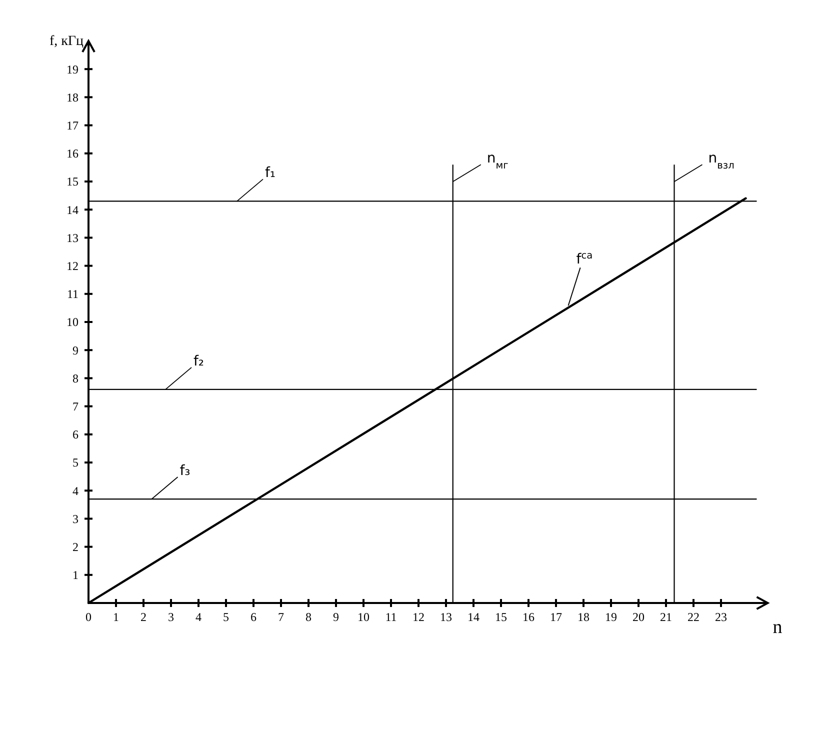 This screenshot has height=741, width=820. What do you see at coordinates (72, 266) in the screenshot?
I see `y-tick-label: 12` at bounding box center [72, 266].